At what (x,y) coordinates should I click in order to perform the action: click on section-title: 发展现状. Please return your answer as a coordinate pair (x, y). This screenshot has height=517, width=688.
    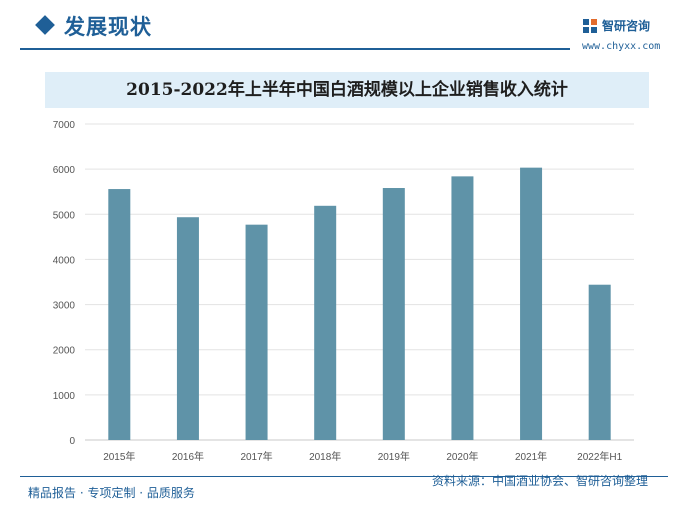
    Looking at the image, I should click on (108, 27).